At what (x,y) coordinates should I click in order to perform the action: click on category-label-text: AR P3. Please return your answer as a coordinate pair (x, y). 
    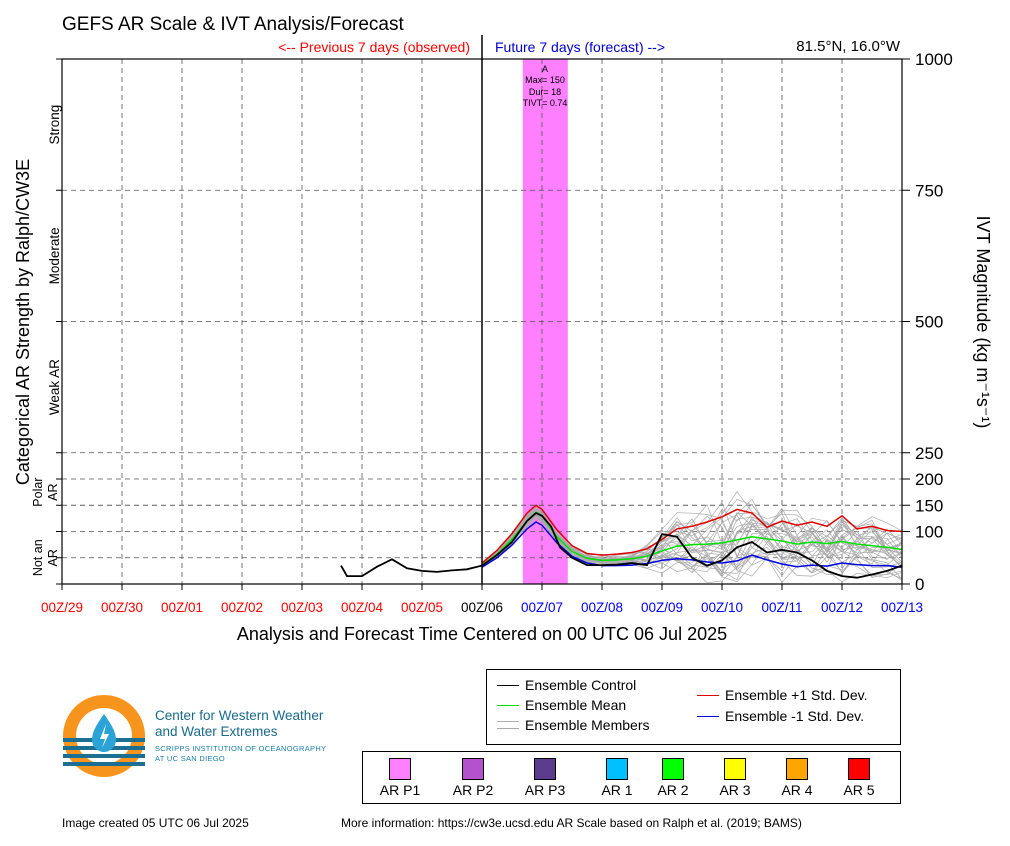
    Looking at the image, I should click on (545, 790).